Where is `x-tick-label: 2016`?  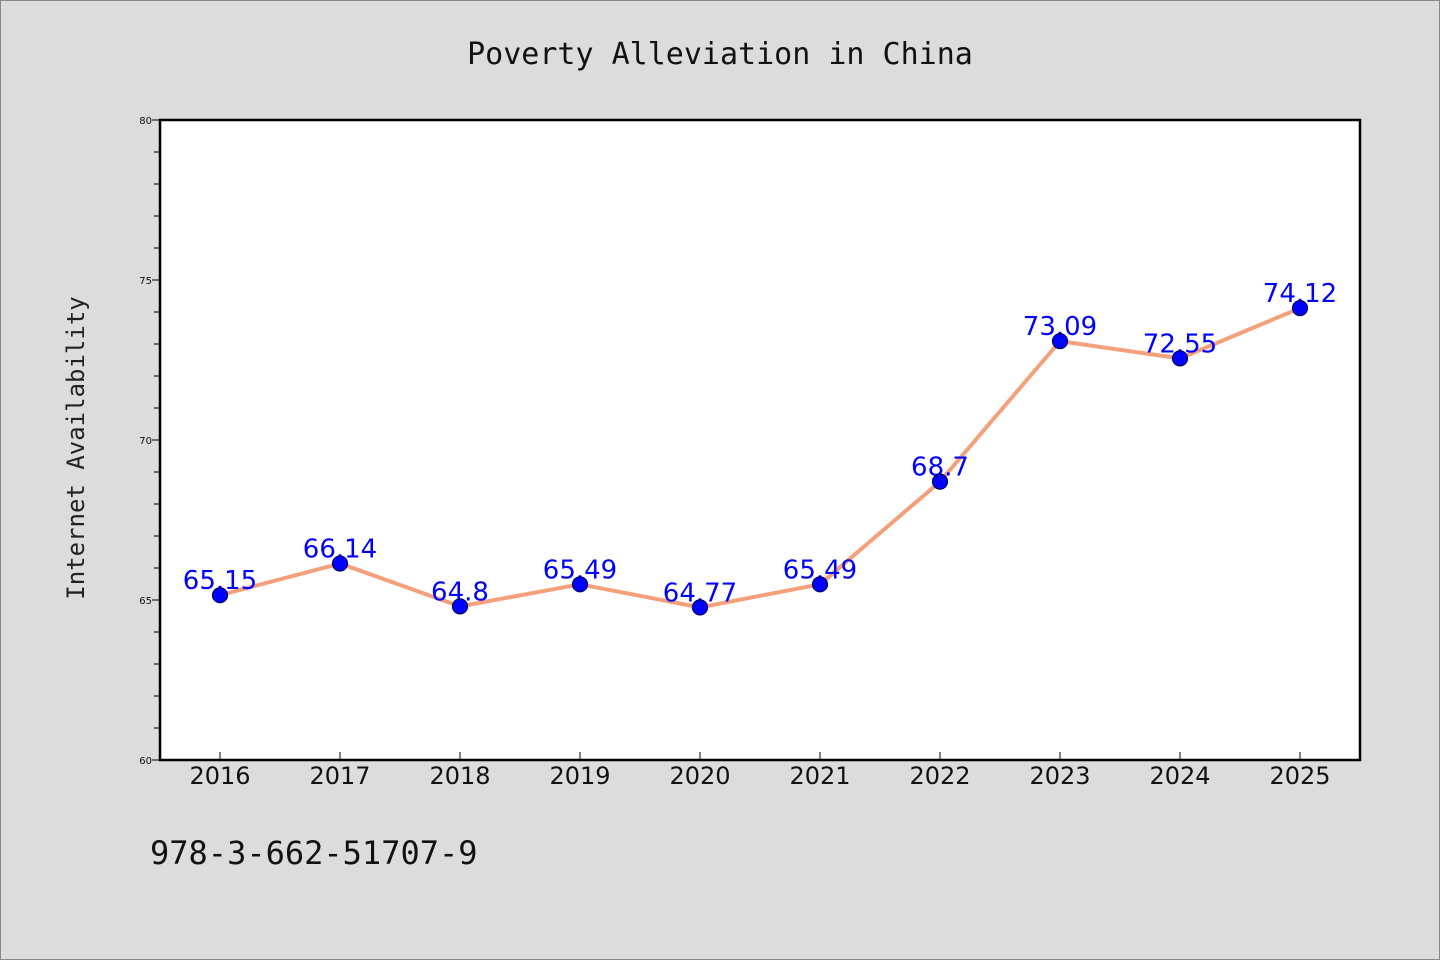 x-tick-label: 2016 is located at coordinates (219, 776).